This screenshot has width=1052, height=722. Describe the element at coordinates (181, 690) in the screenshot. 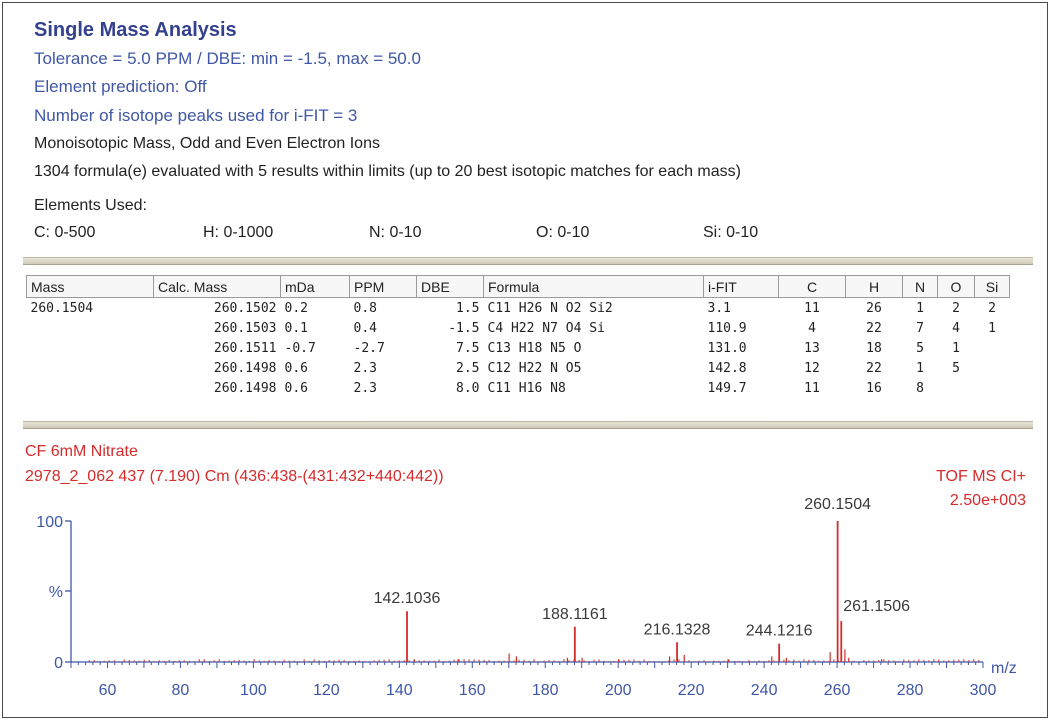

I see `x-tick-label: 80` at that location.